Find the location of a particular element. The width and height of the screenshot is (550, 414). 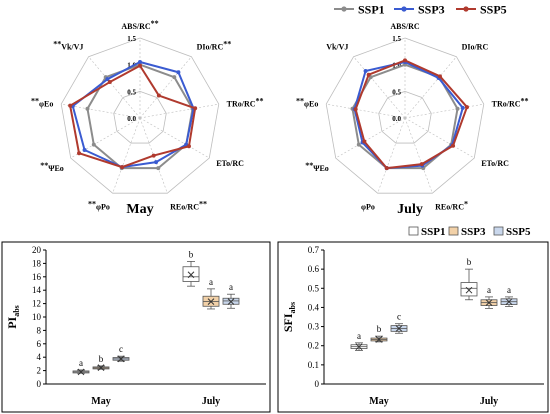

axis-label-text: φPo is located at coordinates (368, 207).